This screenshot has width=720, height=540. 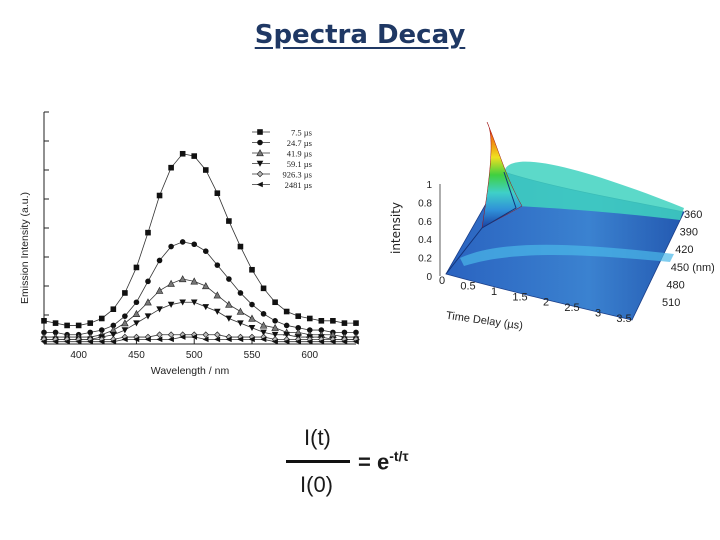 I want to click on surface-front-edge, so click(x=481, y=223).